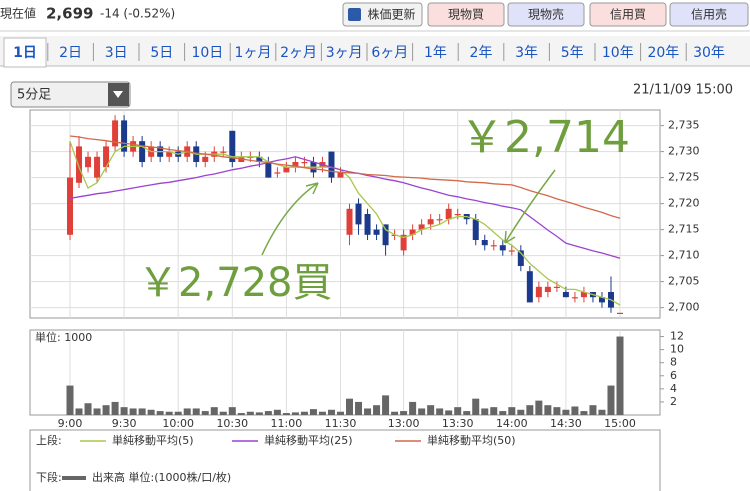  Describe the element at coordinates (118, 94) in the screenshot. I see `select-arrow` at that location.